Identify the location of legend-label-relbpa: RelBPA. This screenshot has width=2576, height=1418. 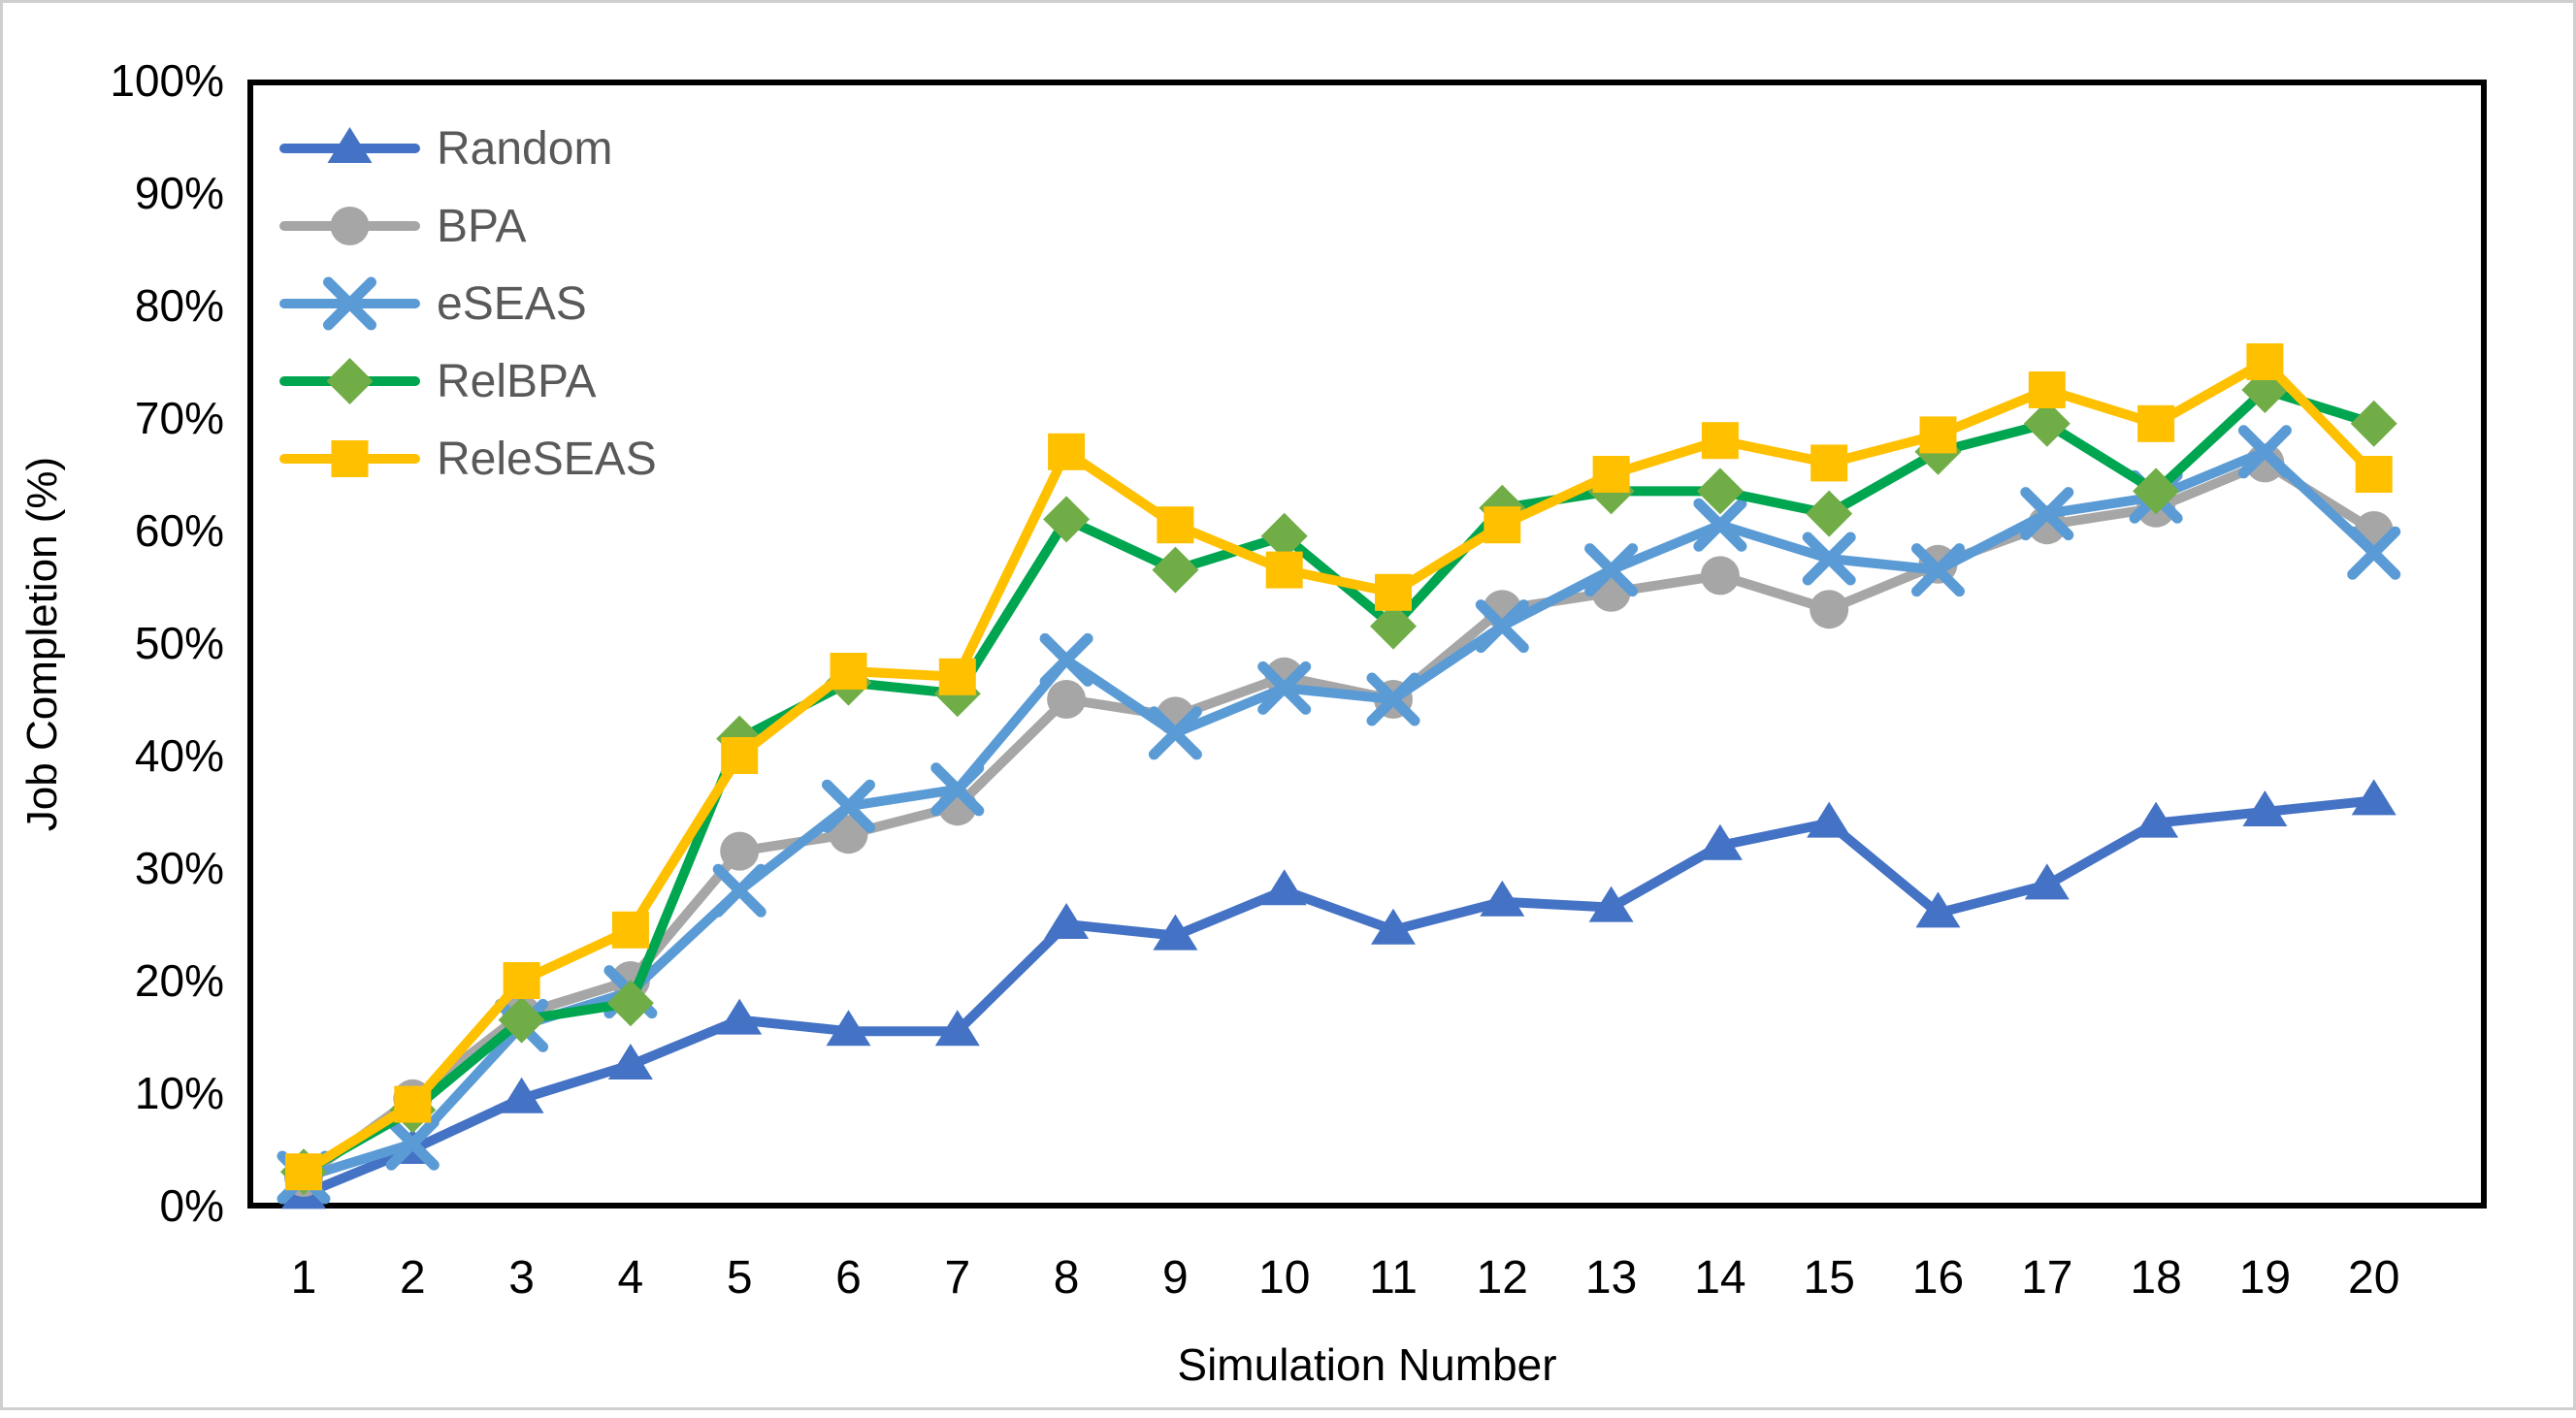
(517, 381).